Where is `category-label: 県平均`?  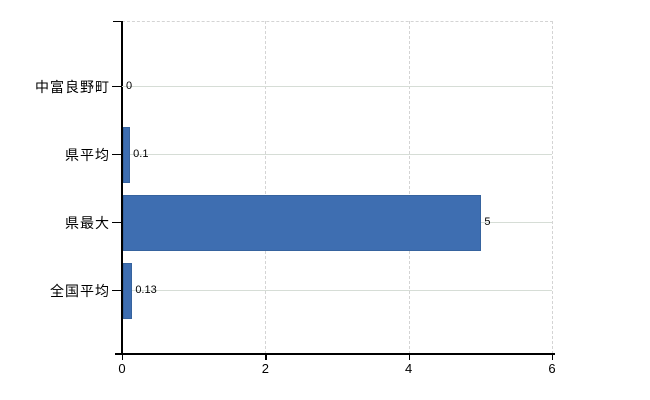 category-label: 県平均 is located at coordinates (87, 154).